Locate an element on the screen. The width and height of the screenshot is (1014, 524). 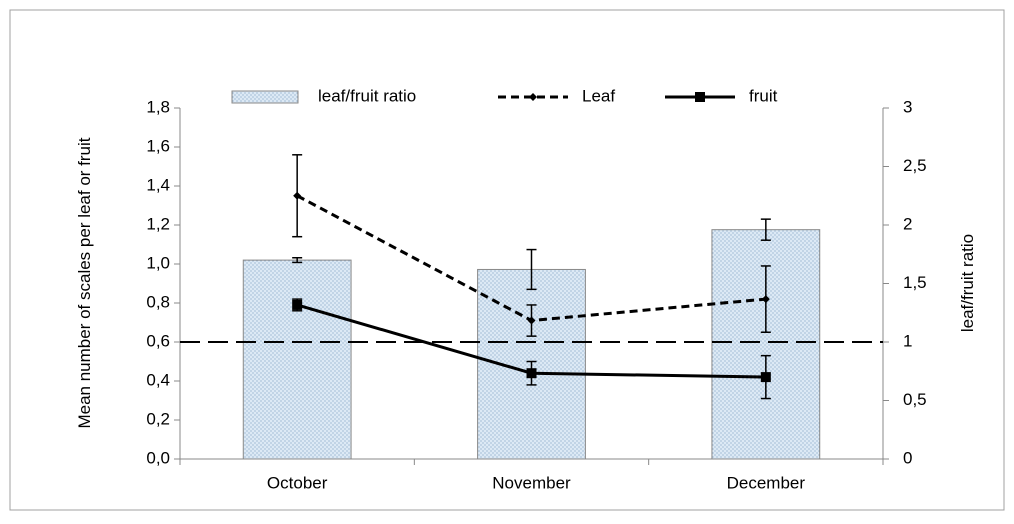
y2-tick-label: 1 is located at coordinates (907, 340).